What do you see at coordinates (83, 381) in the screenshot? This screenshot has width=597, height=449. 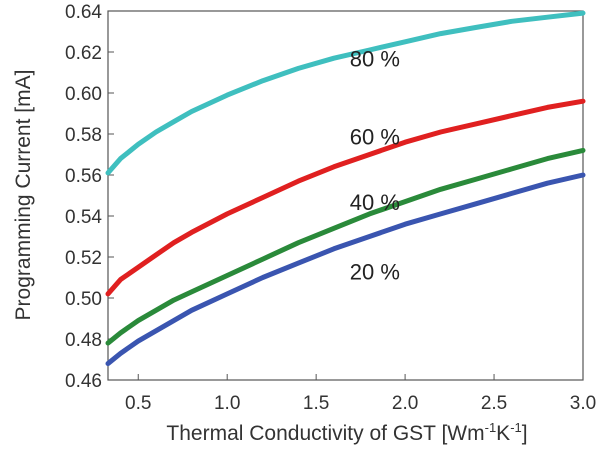 I see `y-tick-label: 0.46` at bounding box center [83, 381].